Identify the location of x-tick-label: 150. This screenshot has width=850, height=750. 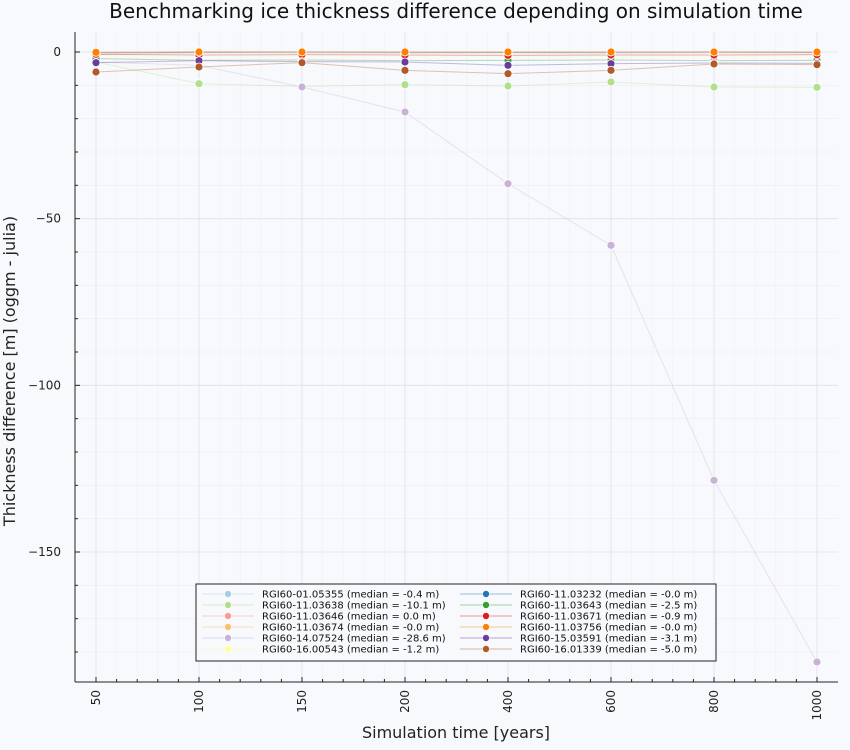
(302, 701).